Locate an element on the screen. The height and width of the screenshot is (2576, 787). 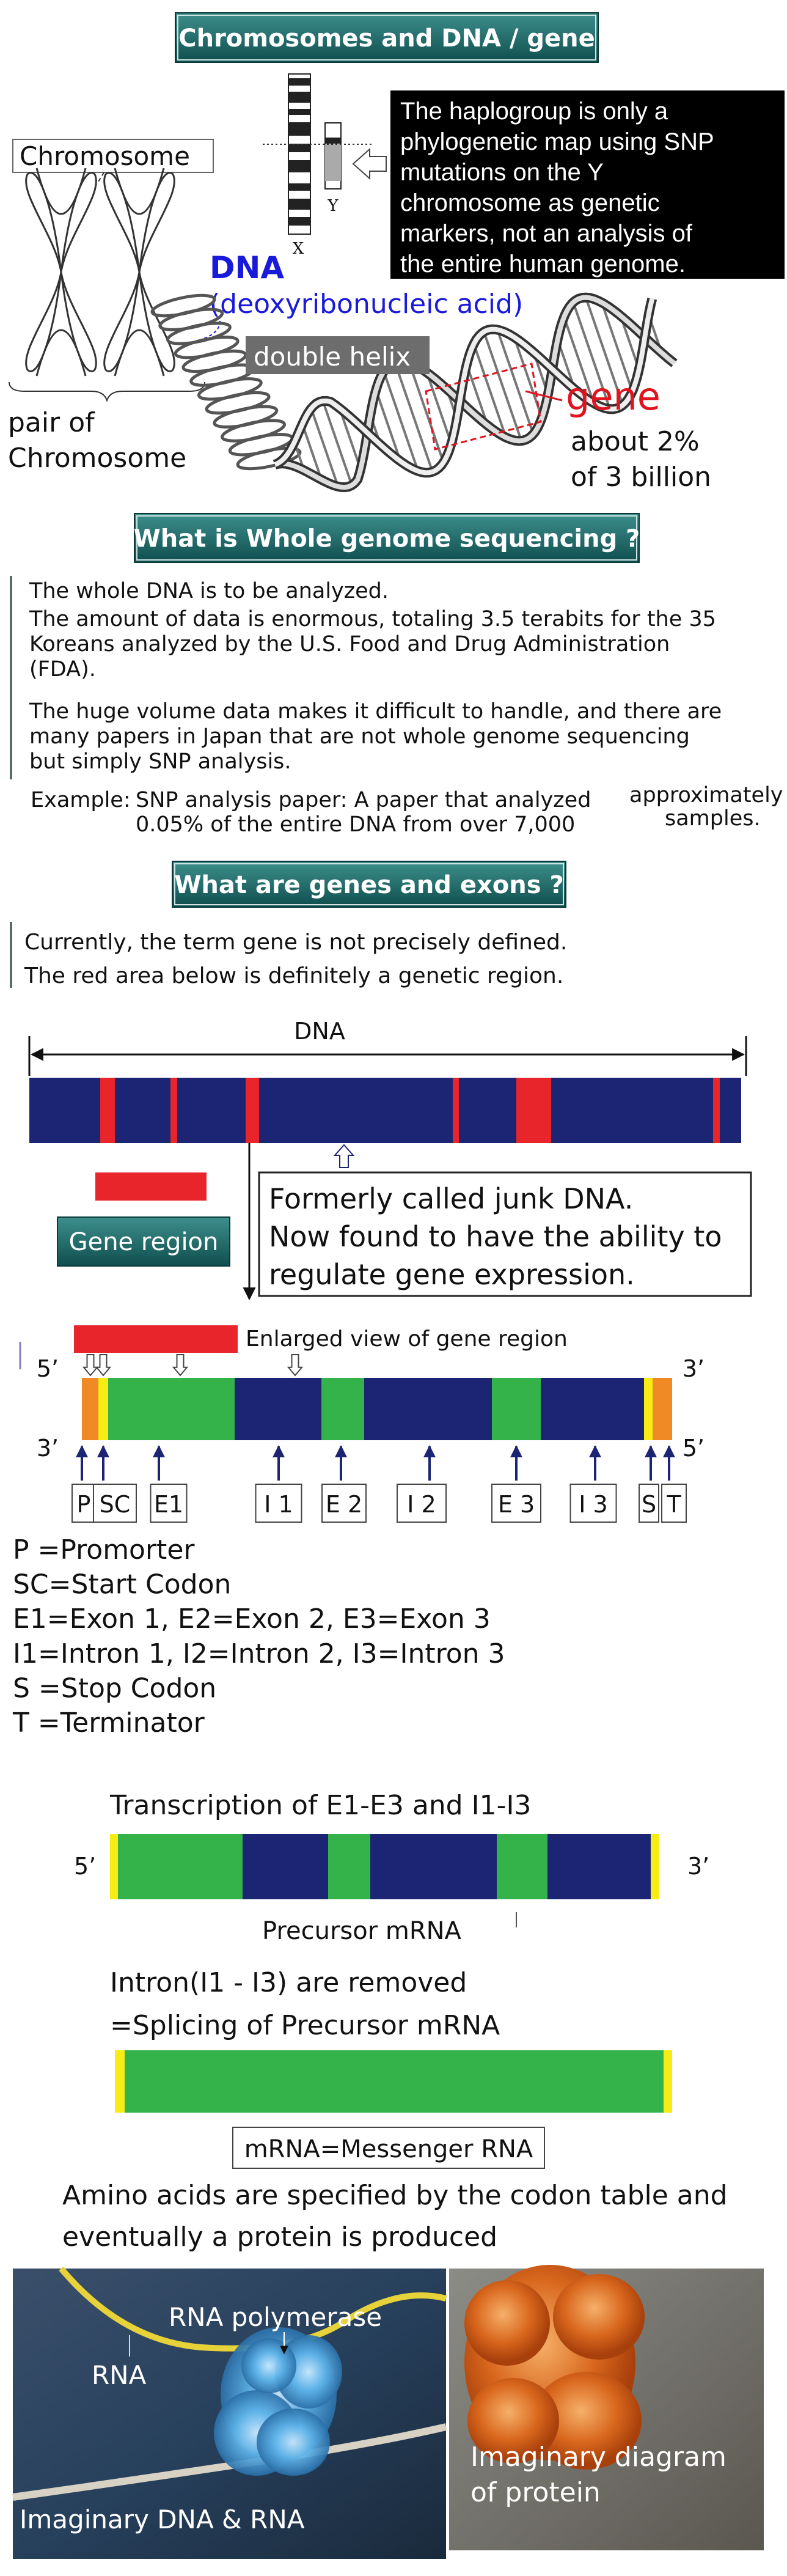
dna-box is located at coordinates (338, 355).